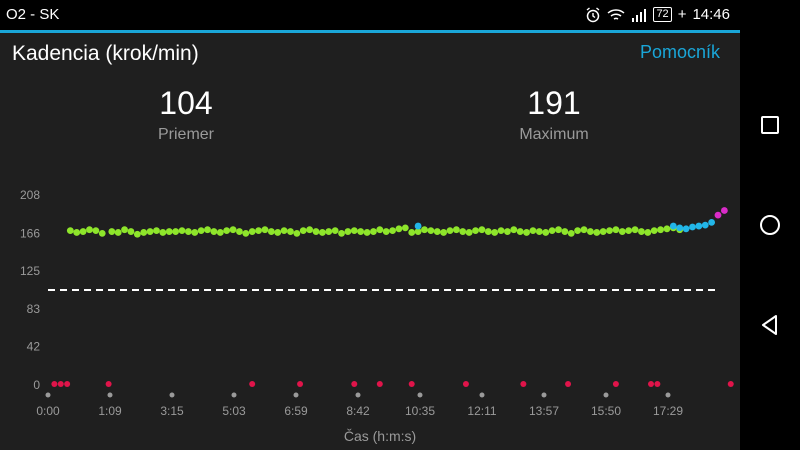 The height and width of the screenshot is (450, 800). I want to click on x-axis-title: Čas (h:m:s), so click(380, 436).